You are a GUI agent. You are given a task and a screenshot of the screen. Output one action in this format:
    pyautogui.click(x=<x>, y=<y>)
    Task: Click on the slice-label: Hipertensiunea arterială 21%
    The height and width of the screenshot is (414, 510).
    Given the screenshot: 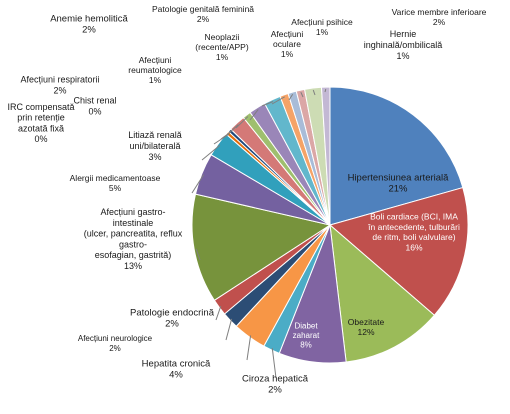 What is the action you would take?
    pyautogui.click(x=399, y=183)
    